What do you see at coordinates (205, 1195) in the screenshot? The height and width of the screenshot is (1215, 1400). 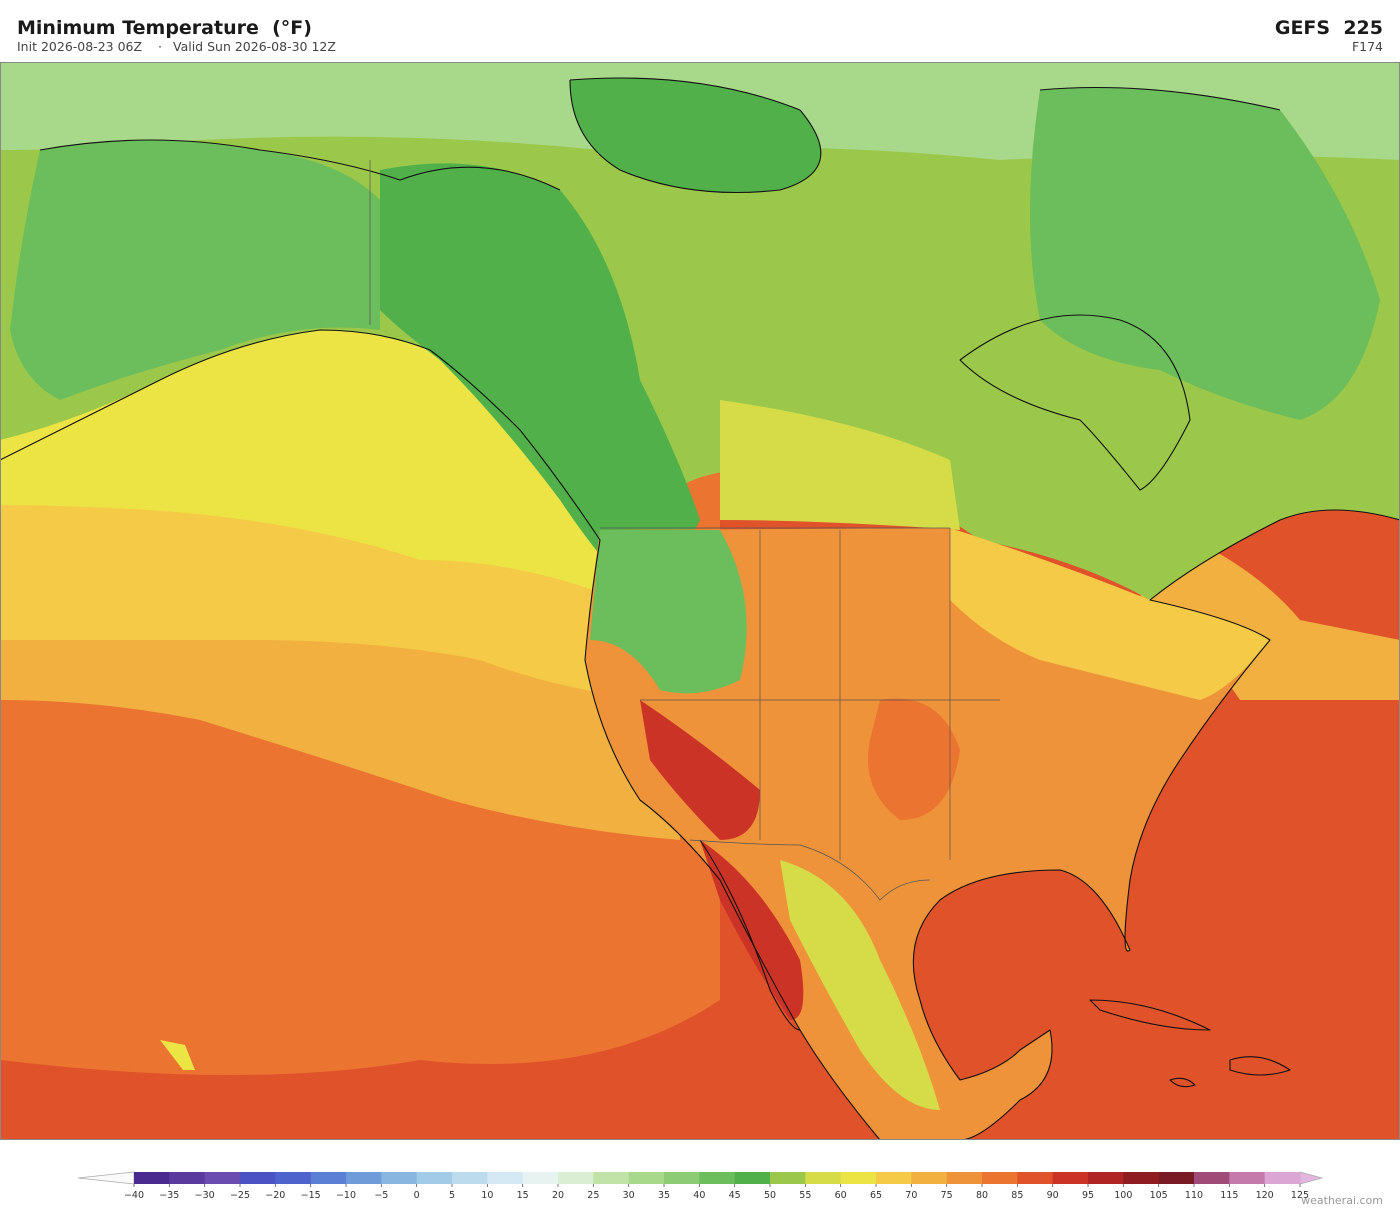 I see `colorbar-tick-label: −30` at bounding box center [205, 1195].